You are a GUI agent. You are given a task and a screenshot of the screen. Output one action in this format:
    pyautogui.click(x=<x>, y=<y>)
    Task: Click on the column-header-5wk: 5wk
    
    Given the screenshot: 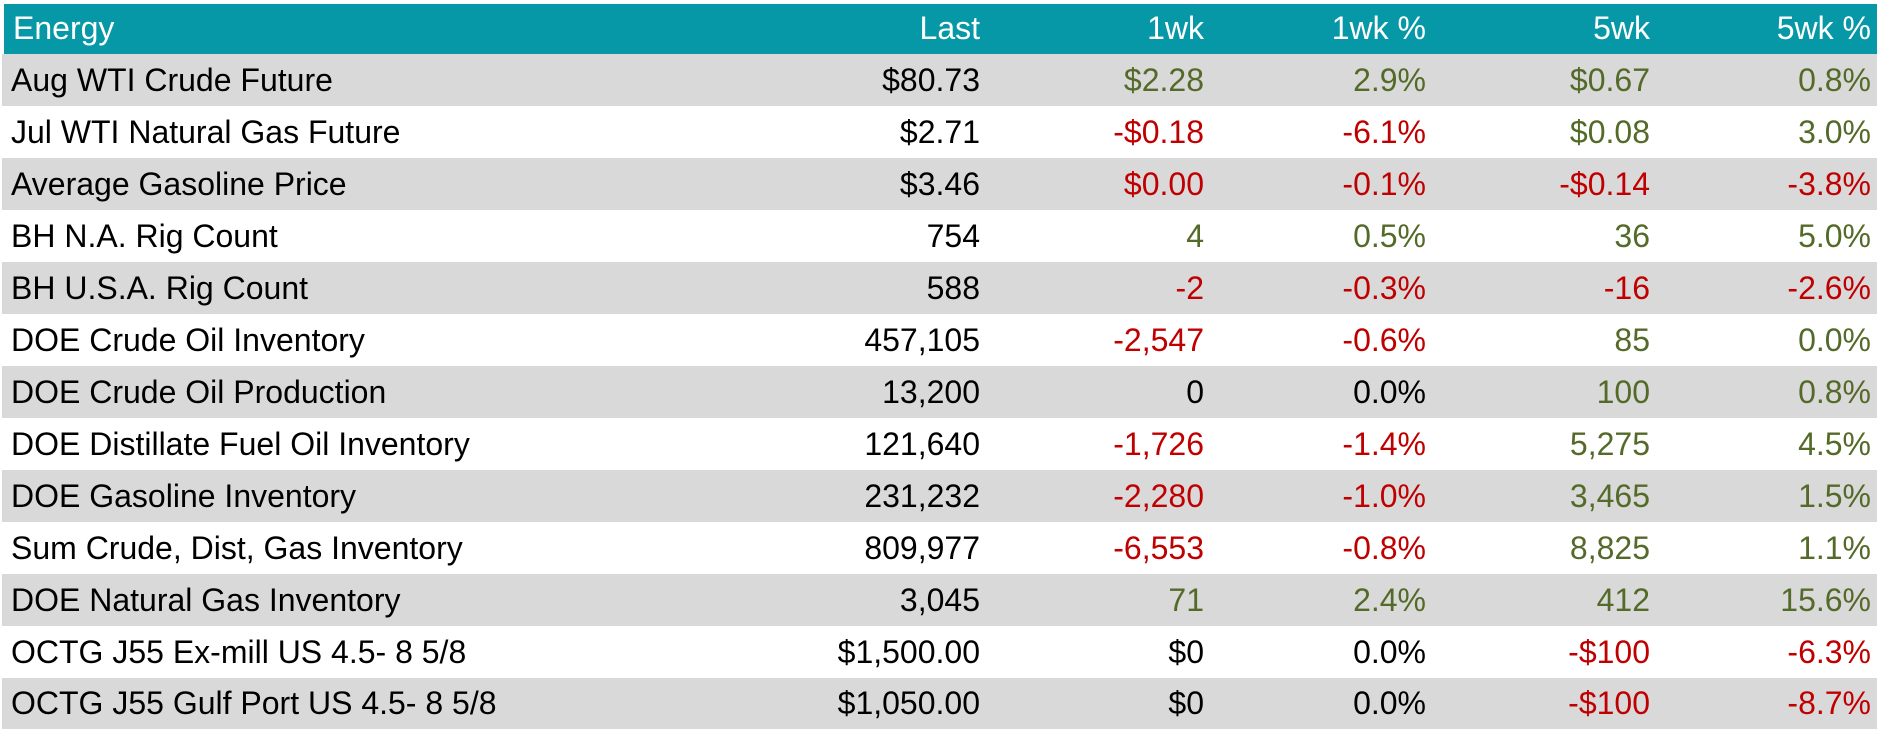 What is the action you would take?
    pyautogui.click(x=1546, y=27)
    